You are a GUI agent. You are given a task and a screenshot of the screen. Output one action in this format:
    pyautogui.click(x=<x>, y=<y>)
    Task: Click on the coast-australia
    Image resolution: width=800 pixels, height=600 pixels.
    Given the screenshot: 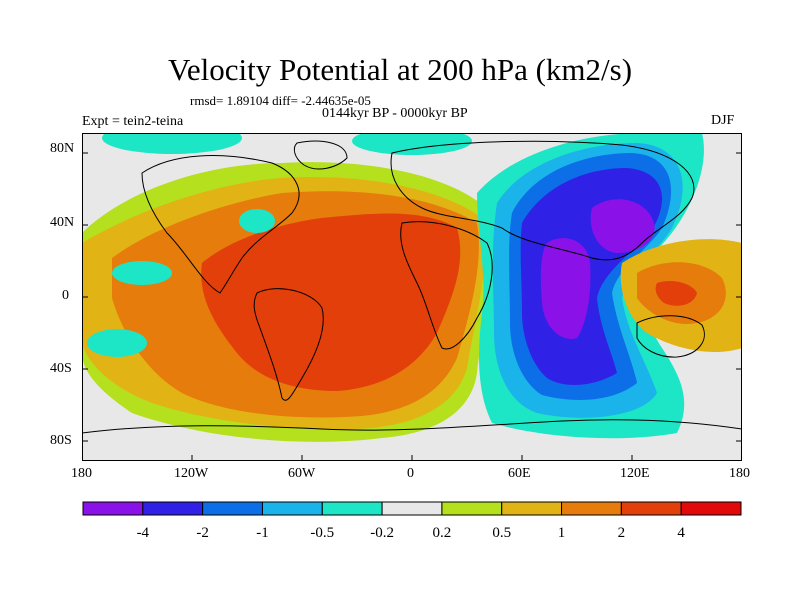 What is the action you would take?
    pyautogui.click(x=670, y=336)
    